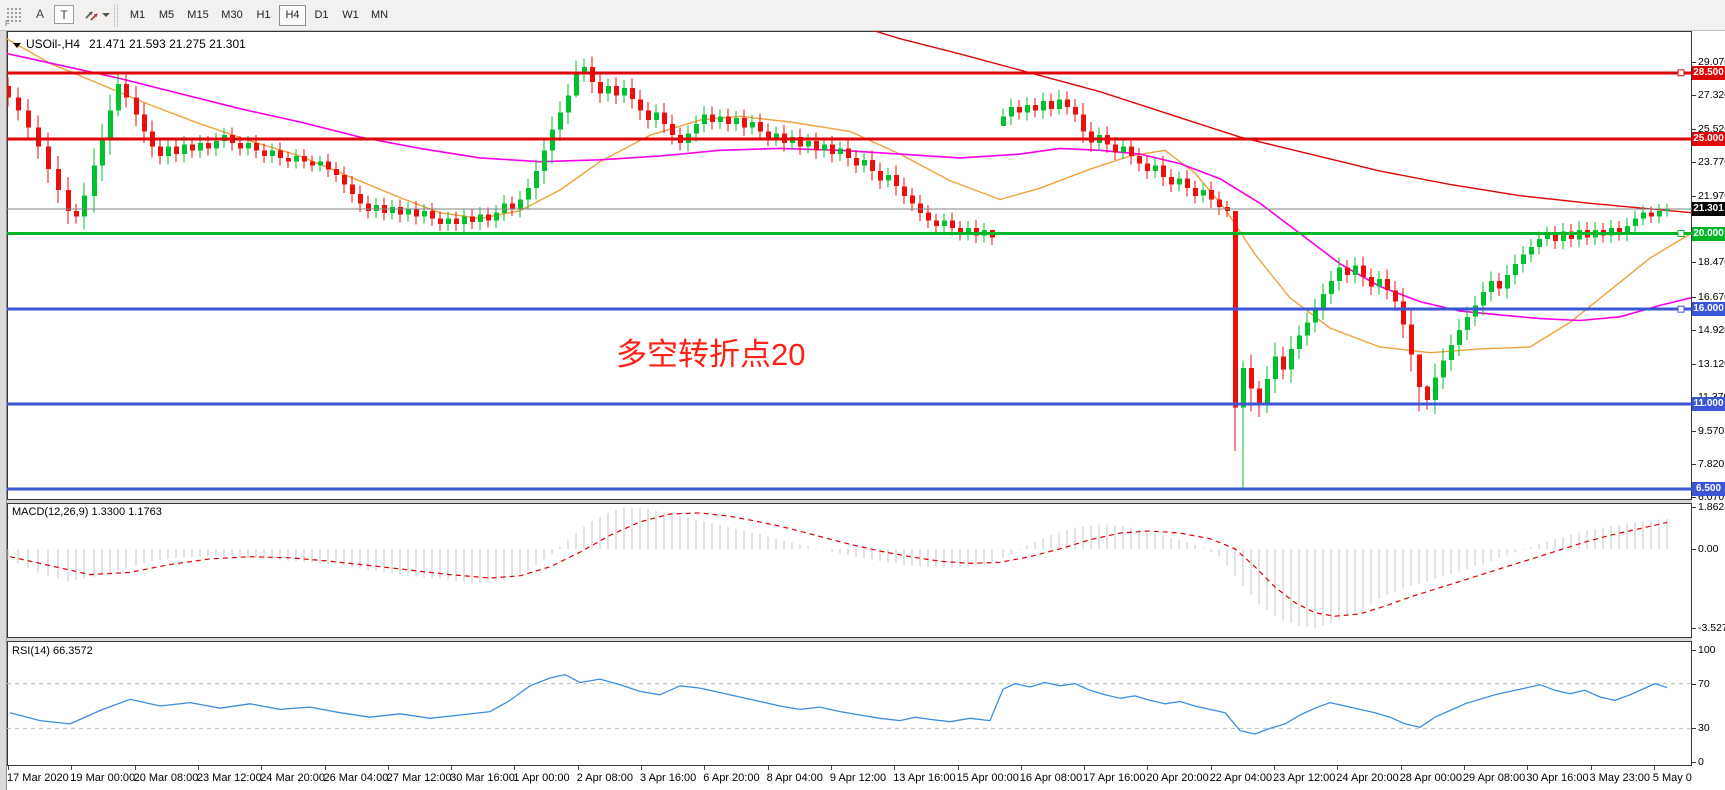 The width and height of the screenshot is (1725, 790). Describe the element at coordinates (38, 778) in the screenshot. I see `time-axis-label: 17 Mar 2020` at that location.